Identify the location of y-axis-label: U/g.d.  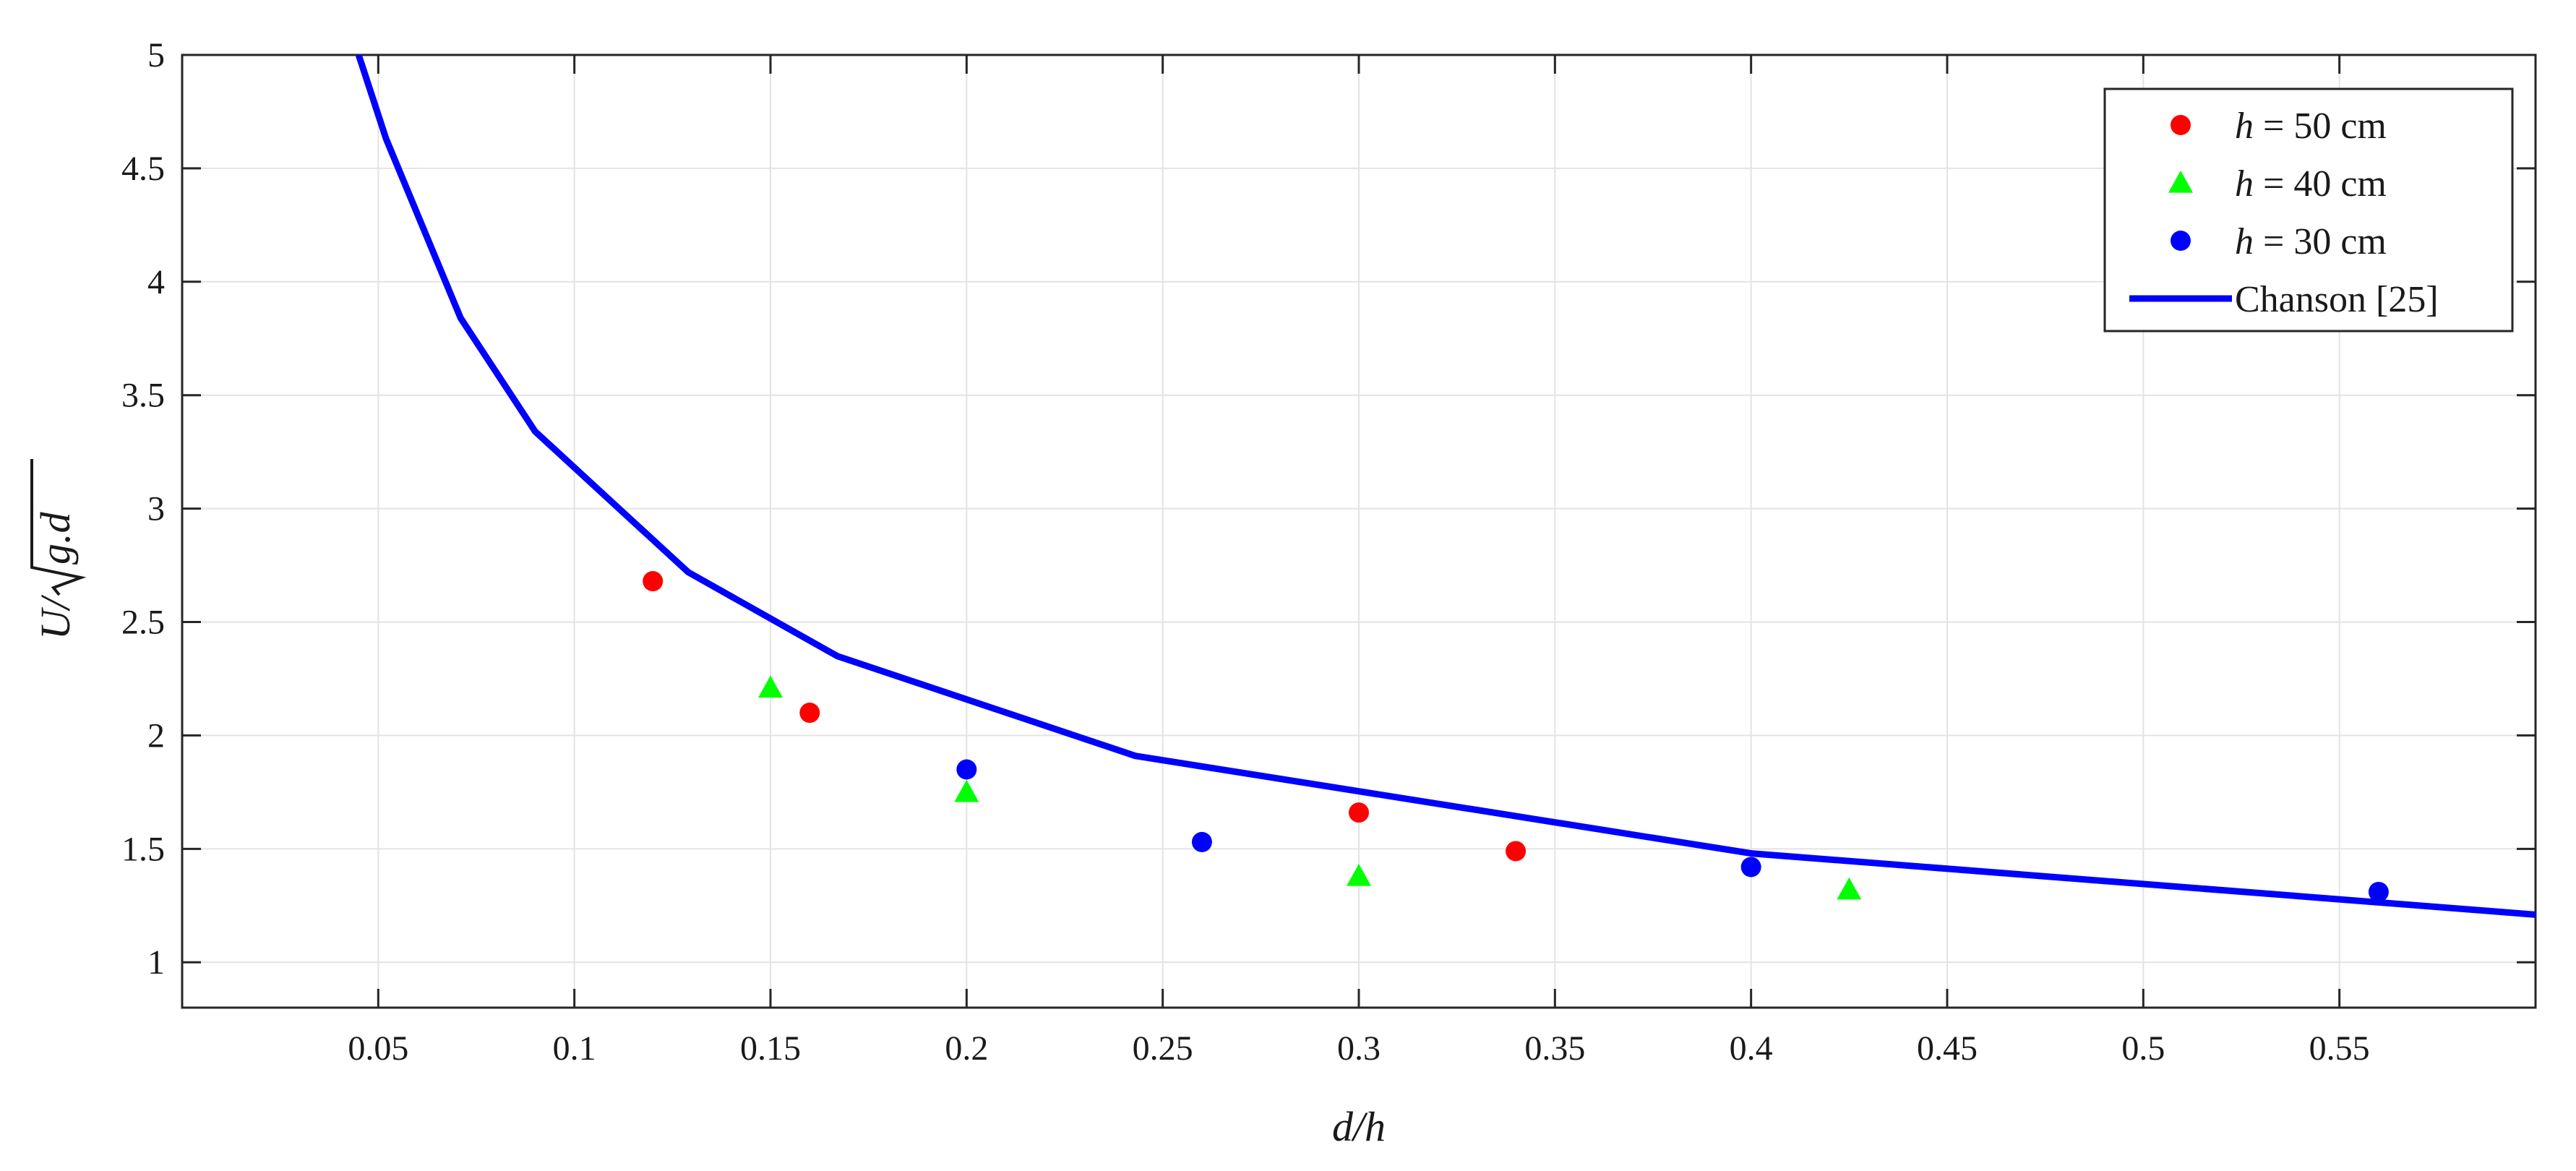
(59, 550).